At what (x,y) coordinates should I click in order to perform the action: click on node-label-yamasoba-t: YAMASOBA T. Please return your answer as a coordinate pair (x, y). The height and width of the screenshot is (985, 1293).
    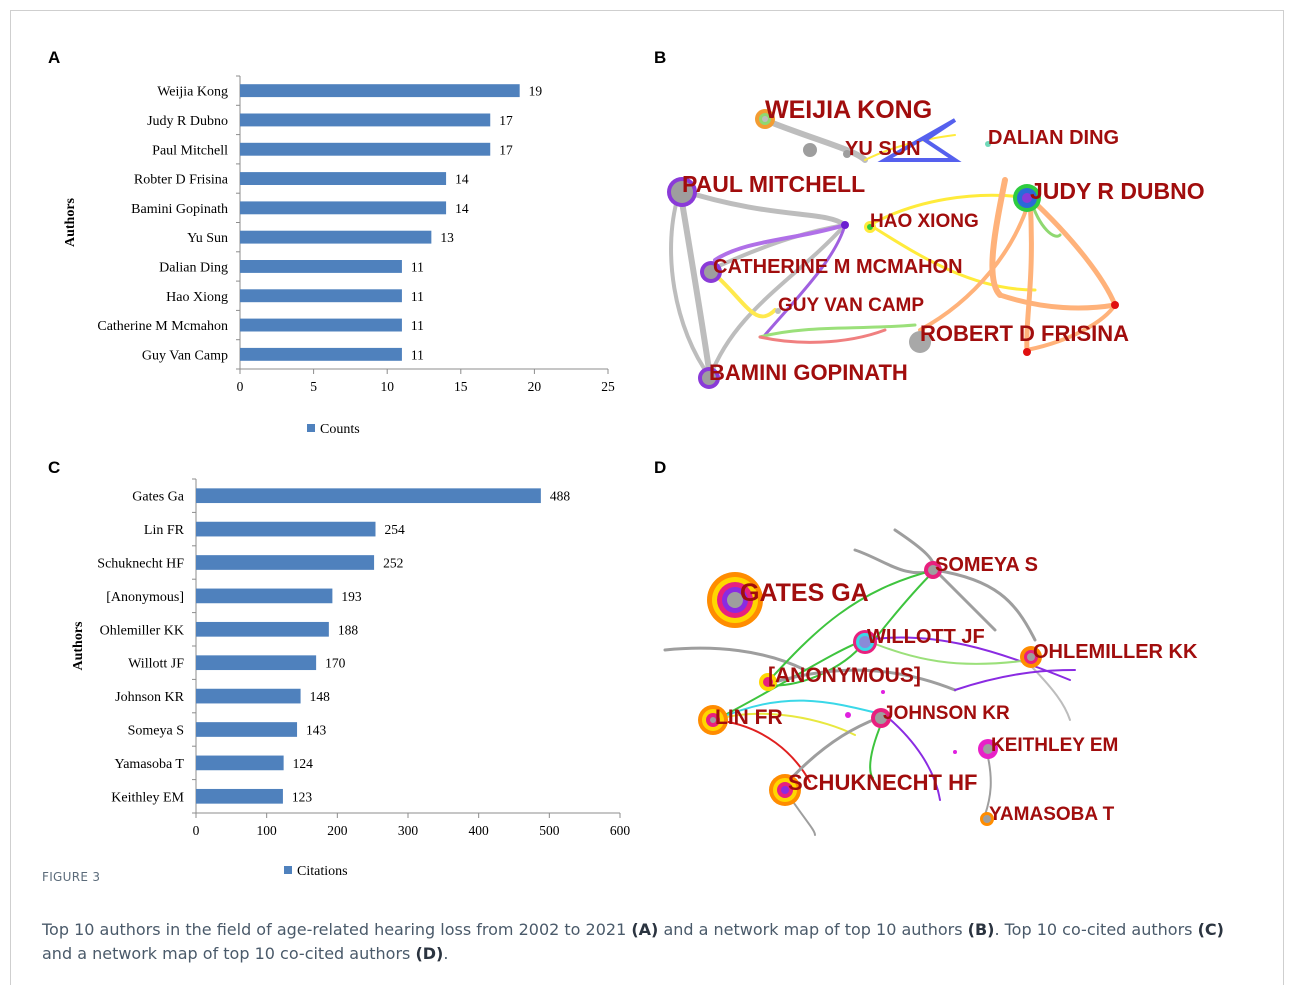
    Looking at the image, I should click on (1052, 814).